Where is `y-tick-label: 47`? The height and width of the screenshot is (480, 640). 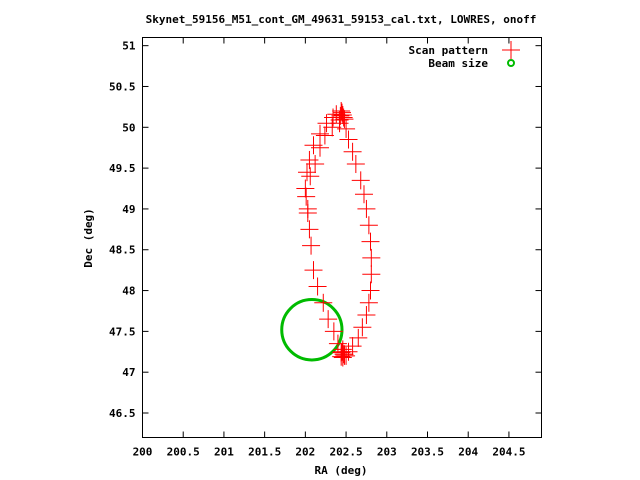
y-tick-label: 47 is located at coordinates (128, 372).